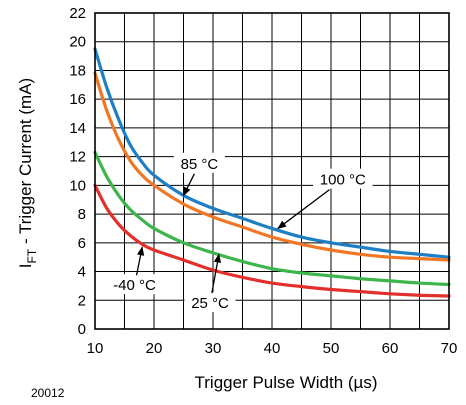 The width and height of the screenshot is (466, 405). Describe the element at coordinates (82, 243) in the screenshot. I see `y-tick-label: 6` at that location.